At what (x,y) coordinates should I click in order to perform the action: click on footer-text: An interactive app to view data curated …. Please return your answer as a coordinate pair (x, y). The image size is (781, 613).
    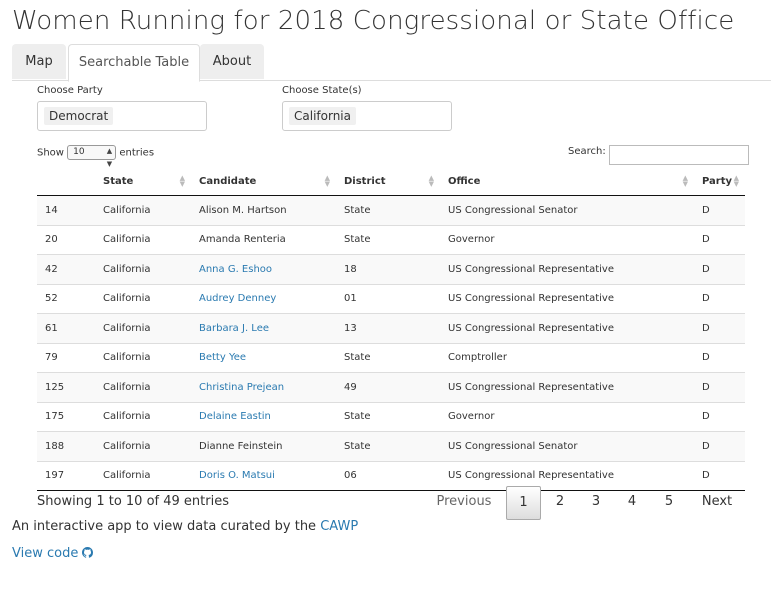
    Looking at the image, I should click on (166, 526).